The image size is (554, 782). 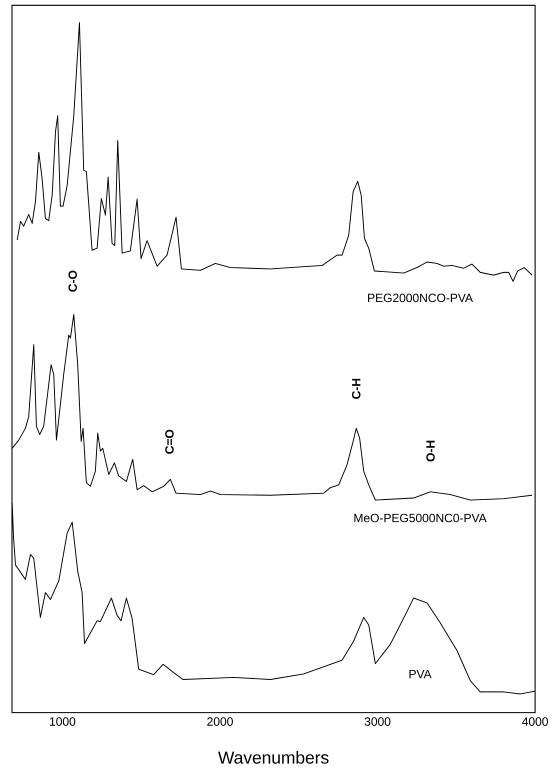 What do you see at coordinates (63, 721) in the screenshot?
I see `x-tick-label: 1000` at bounding box center [63, 721].